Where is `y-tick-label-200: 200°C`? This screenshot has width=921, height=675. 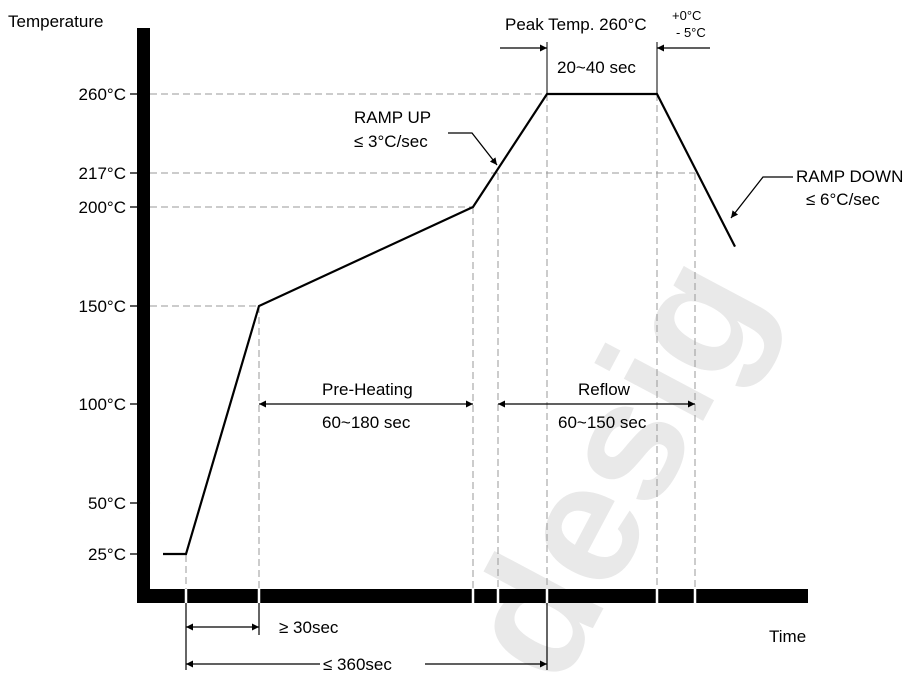 y-tick-label-200: 200°C is located at coordinates (102, 207).